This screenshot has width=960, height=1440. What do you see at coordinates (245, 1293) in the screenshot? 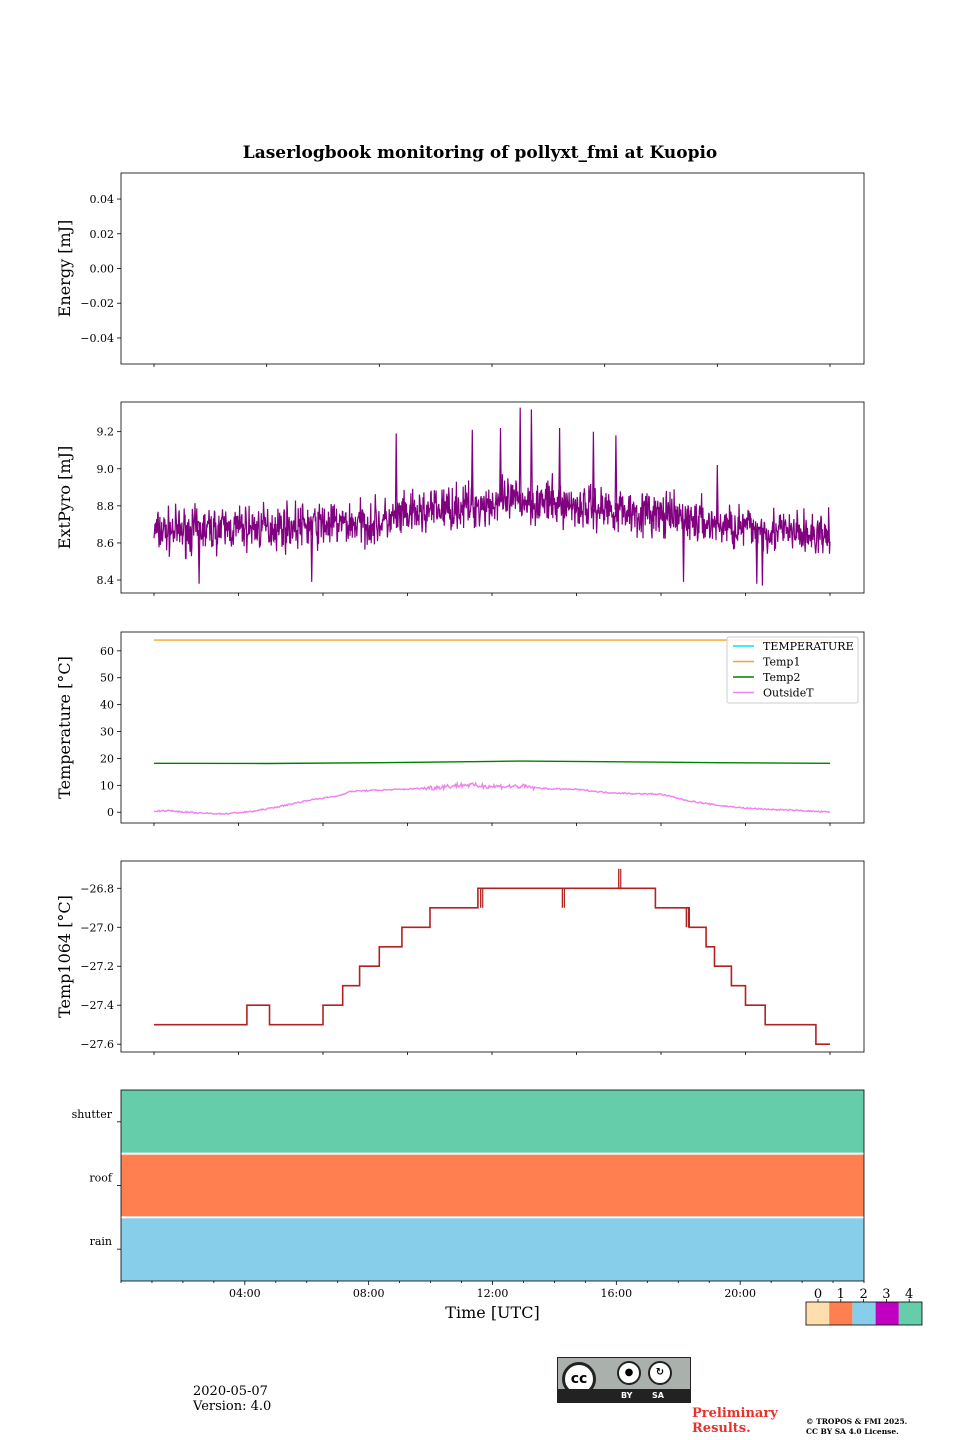
I see `status-xtick-label: 04:00` at bounding box center [245, 1293].